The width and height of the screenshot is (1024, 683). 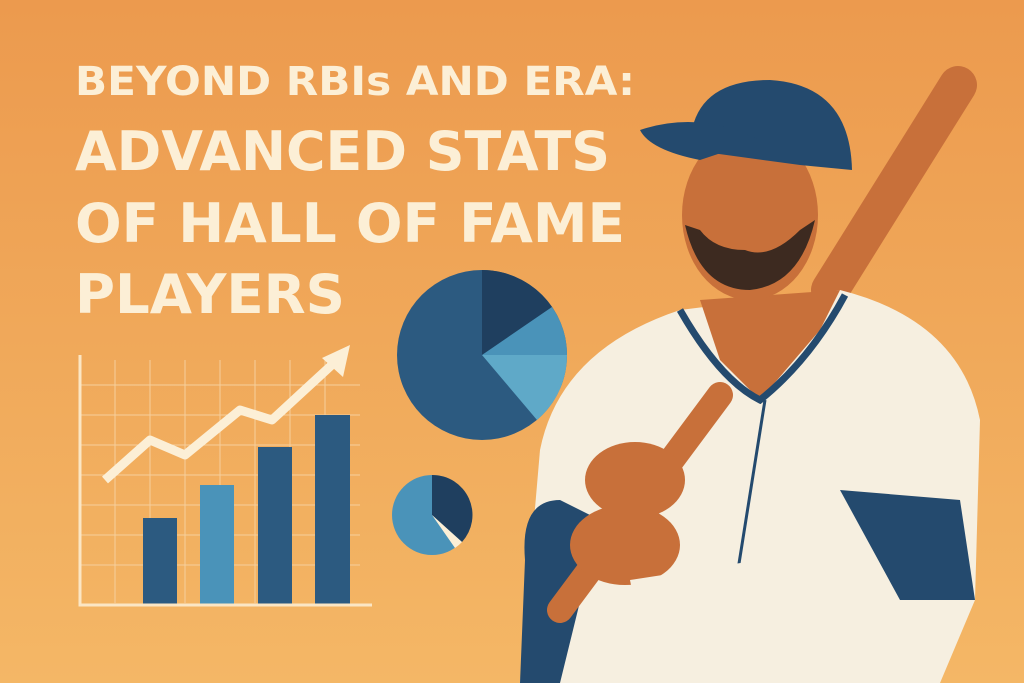 What do you see at coordinates (432, 514) in the screenshot?
I see `pie-small` at bounding box center [432, 514].